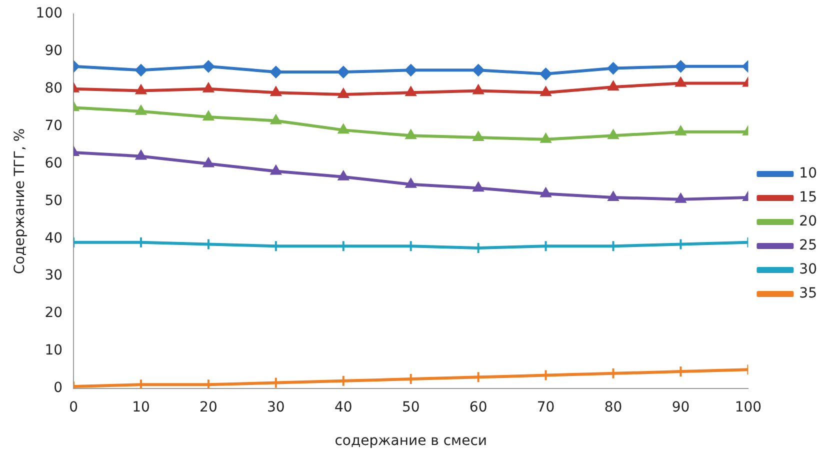 This screenshot has width=835, height=462. I want to click on y-tick-label: 90, so click(53, 51).